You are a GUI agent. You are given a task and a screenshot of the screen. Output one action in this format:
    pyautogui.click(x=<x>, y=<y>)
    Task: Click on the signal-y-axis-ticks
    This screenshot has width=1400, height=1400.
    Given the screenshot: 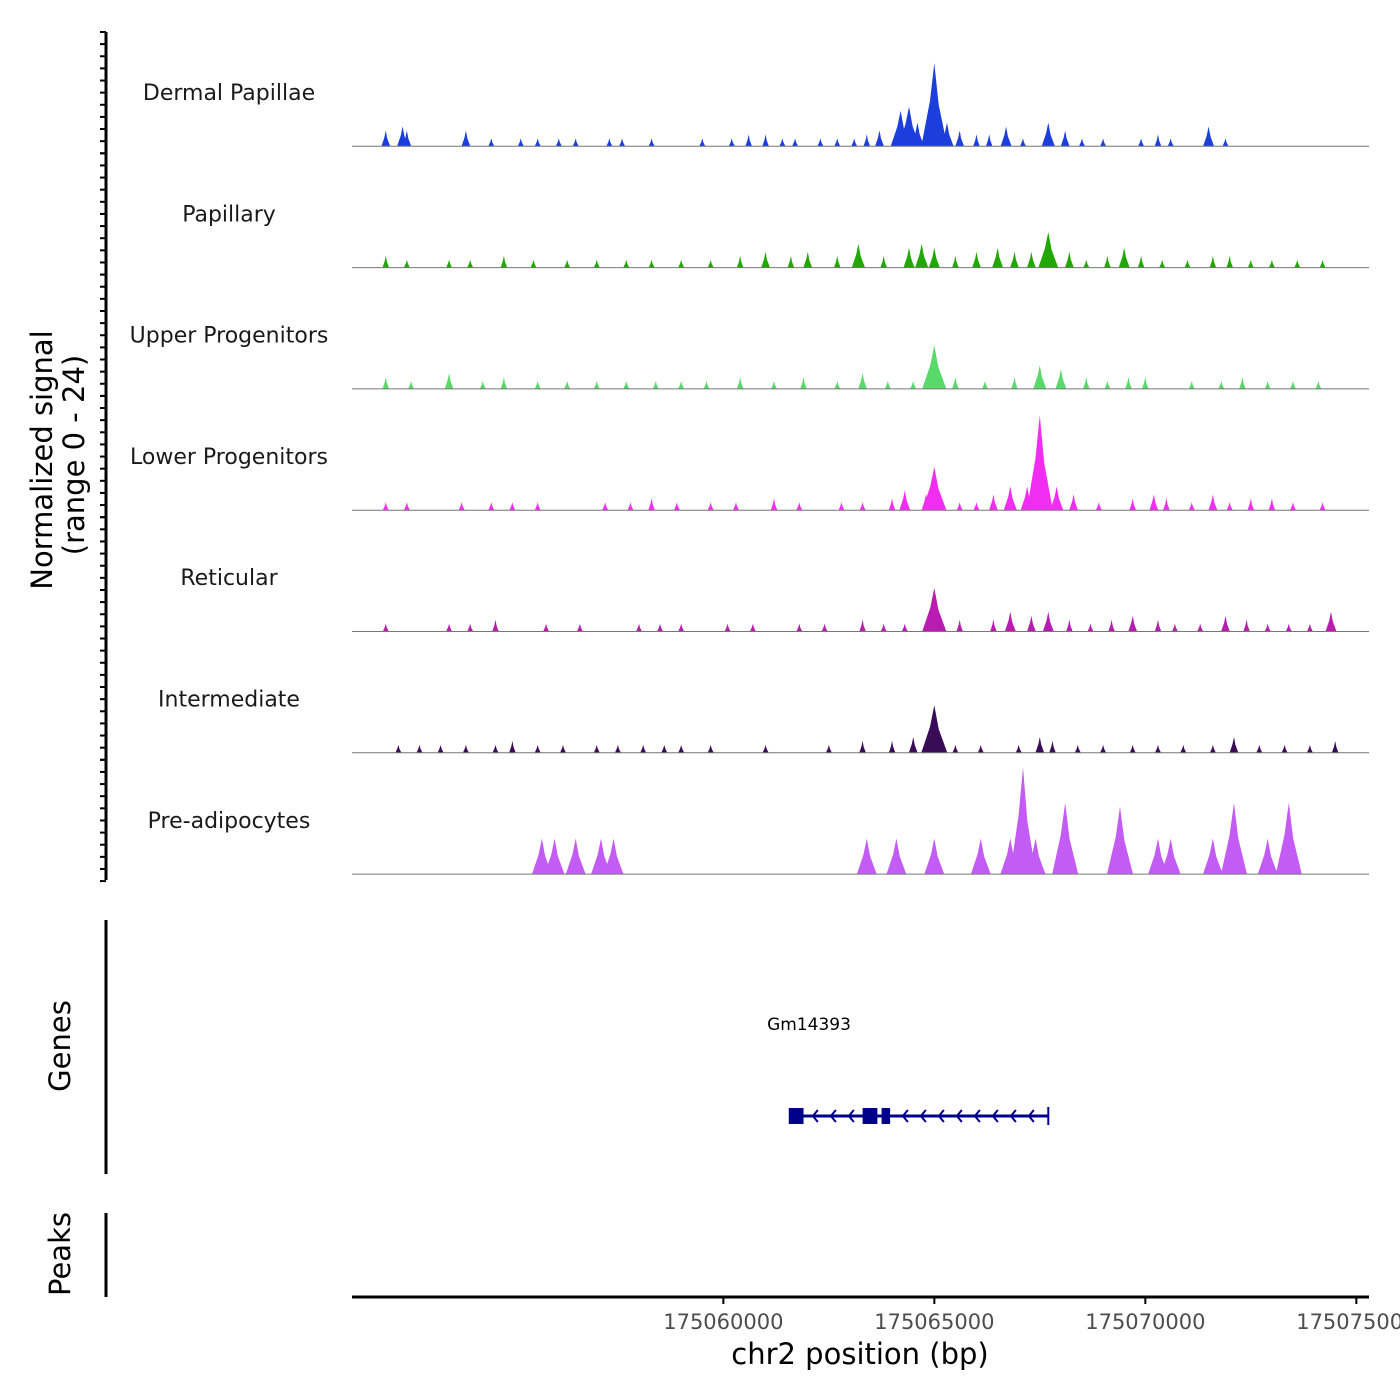 What is the action you would take?
    pyautogui.click(x=103, y=457)
    